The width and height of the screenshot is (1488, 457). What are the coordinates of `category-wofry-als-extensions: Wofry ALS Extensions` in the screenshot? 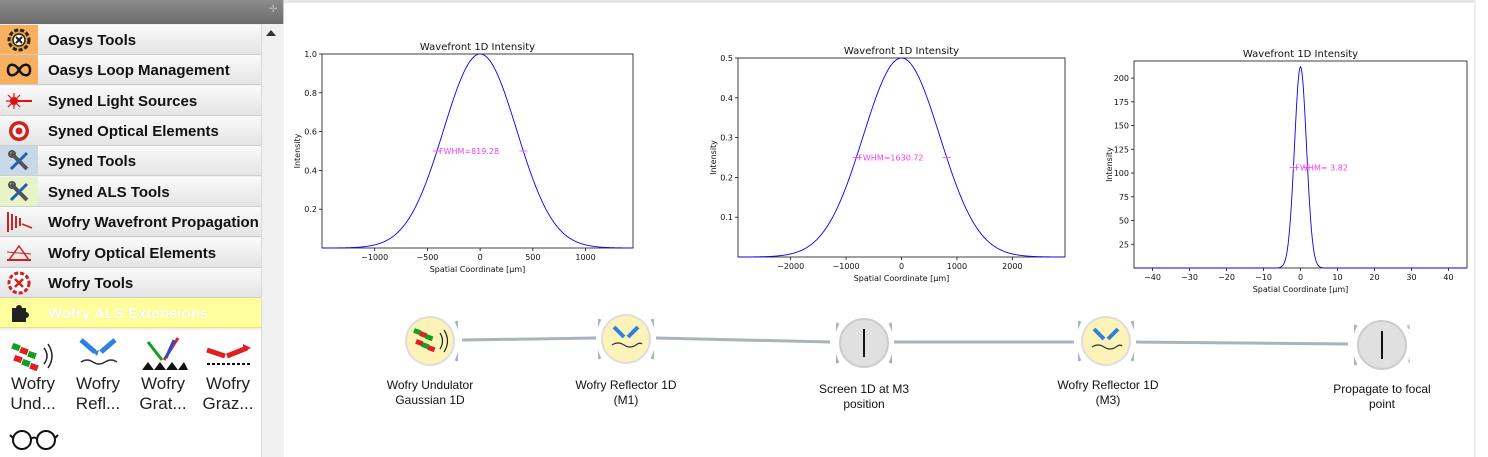 It's located at (130, 313).